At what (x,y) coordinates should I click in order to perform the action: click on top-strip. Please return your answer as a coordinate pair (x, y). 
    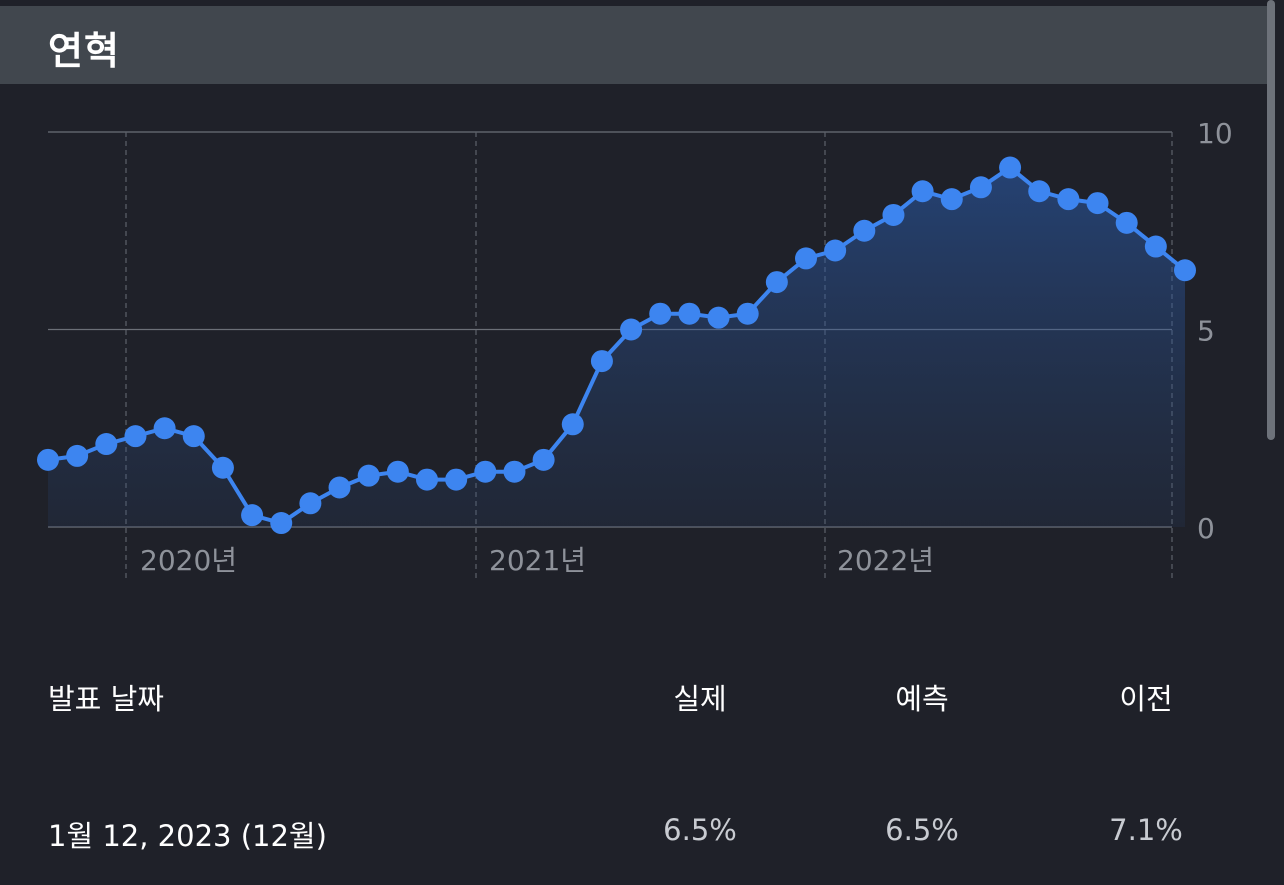
    Looking at the image, I should click on (642, 3).